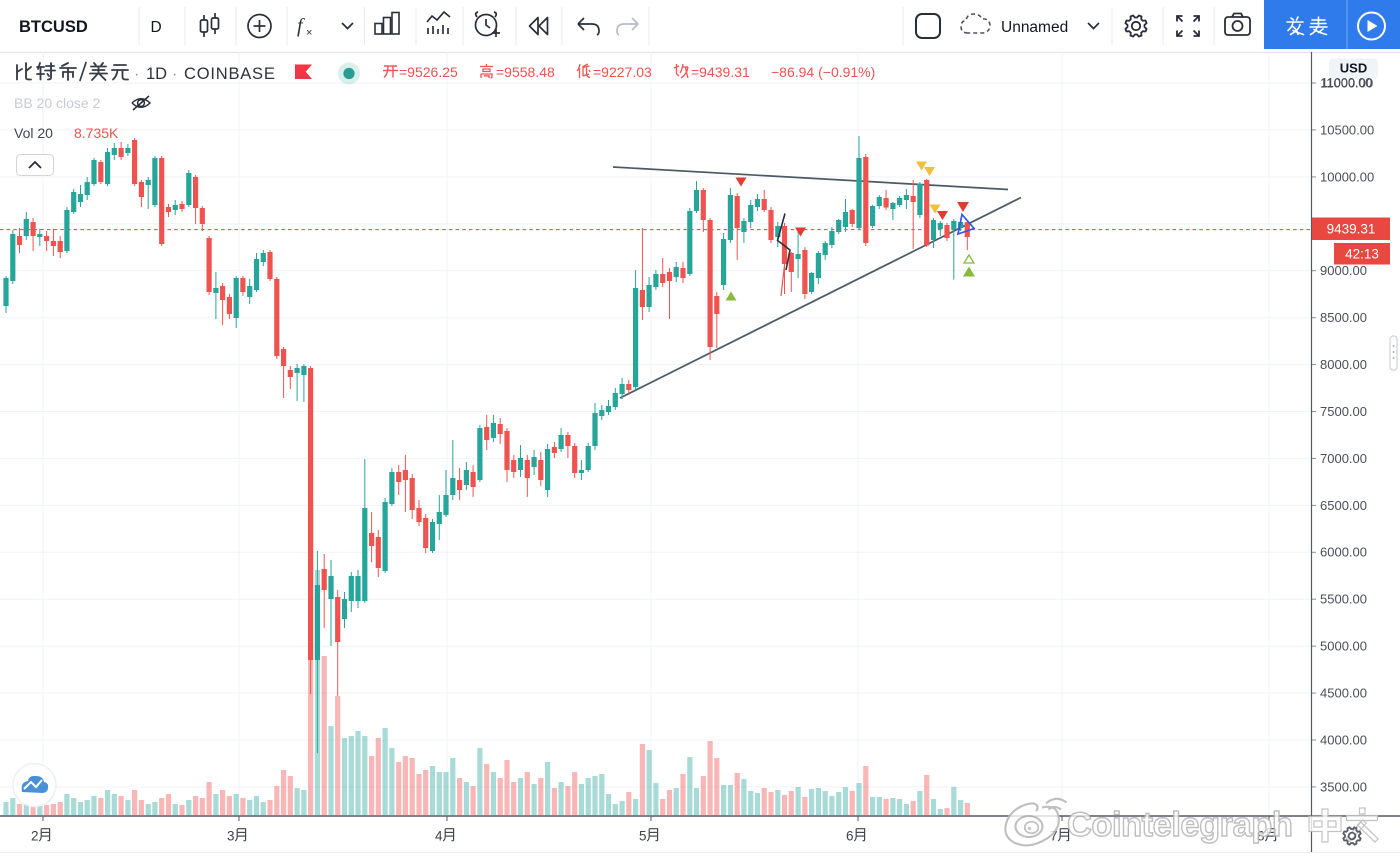 The height and width of the screenshot is (864, 1400). I want to click on svg-text: Vol 20, so click(33, 133).